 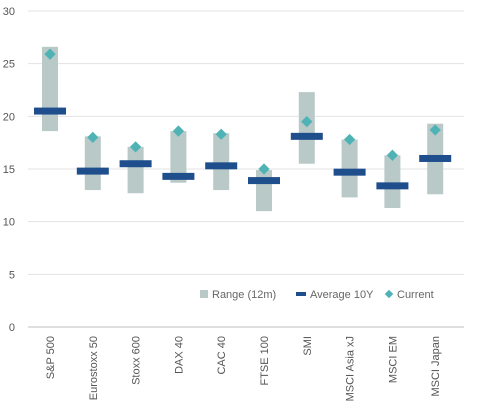 What do you see at coordinates (415, 295) in the screenshot?
I see `legend-current-label: Current` at bounding box center [415, 295].